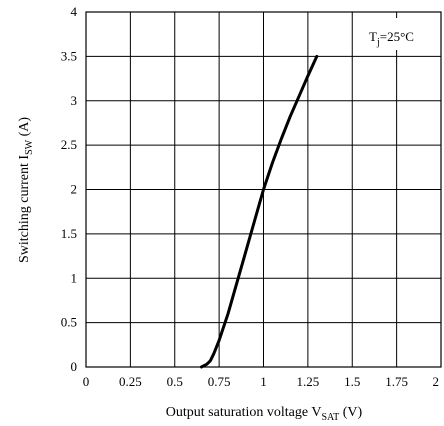 The image size is (444, 426). What do you see at coordinates (436, 381) in the screenshot?
I see `x-tick-label: 2` at bounding box center [436, 381].